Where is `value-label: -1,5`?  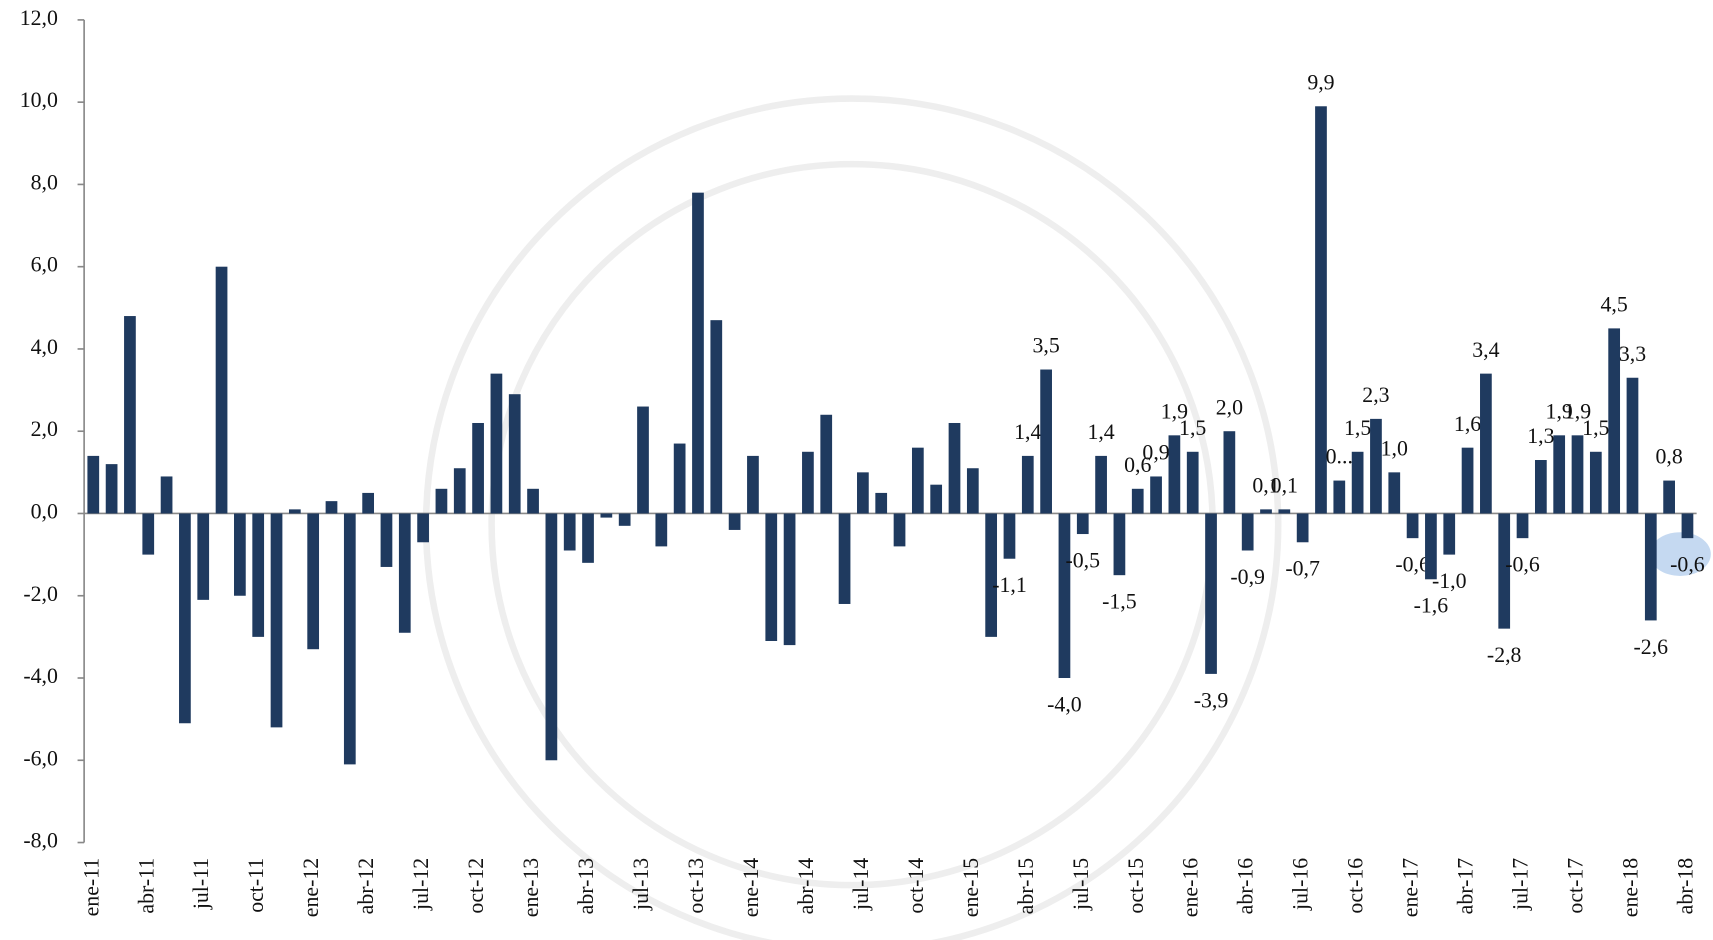
value-label: -1,5 is located at coordinates (1119, 602).